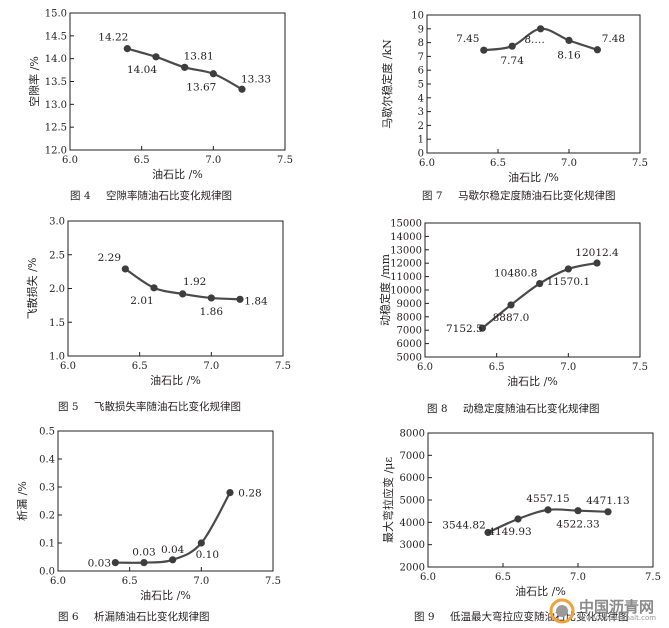 The image size is (669, 628). What do you see at coordinates (169, 195) in the screenshot?
I see `figure-caption: 空隙率随油石比变化规律图` at bounding box center [169, 195].